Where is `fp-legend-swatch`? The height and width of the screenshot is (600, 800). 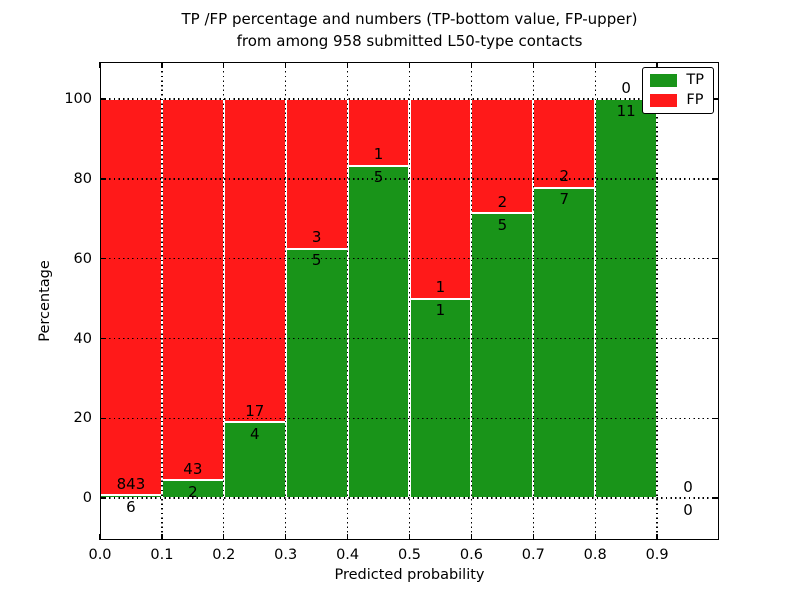 fp-legend-swatch is located at coordinates (664, 100).